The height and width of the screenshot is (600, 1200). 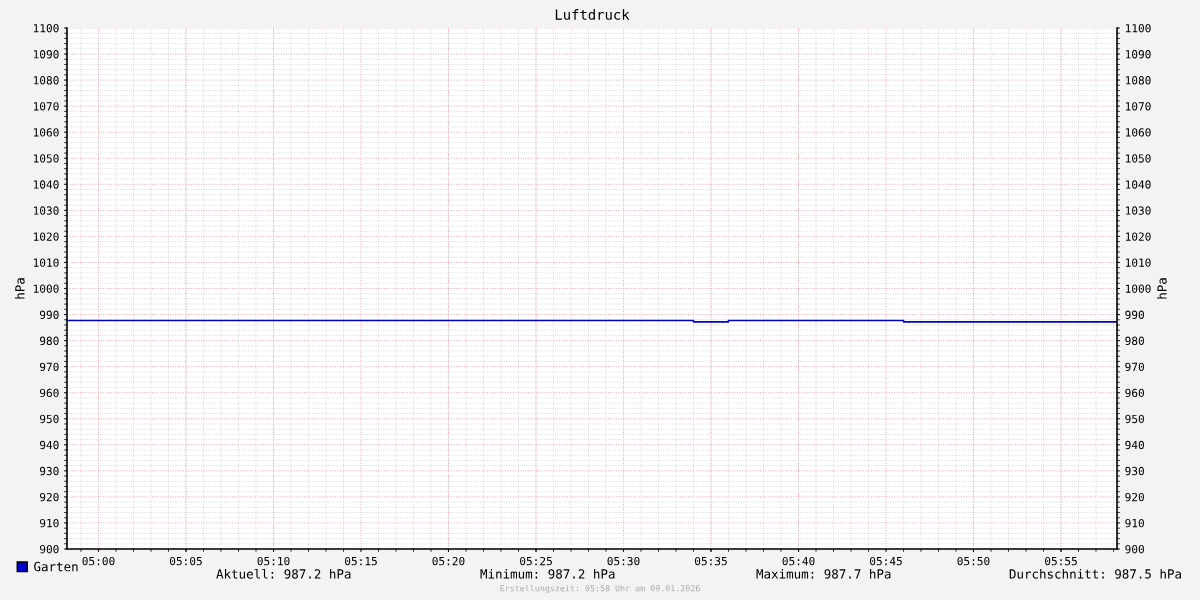 What do you see at coordinates (1138, 80) in the screenshot?
I see `y2-tick-label: 1080` at bounding box center [1138, 80].